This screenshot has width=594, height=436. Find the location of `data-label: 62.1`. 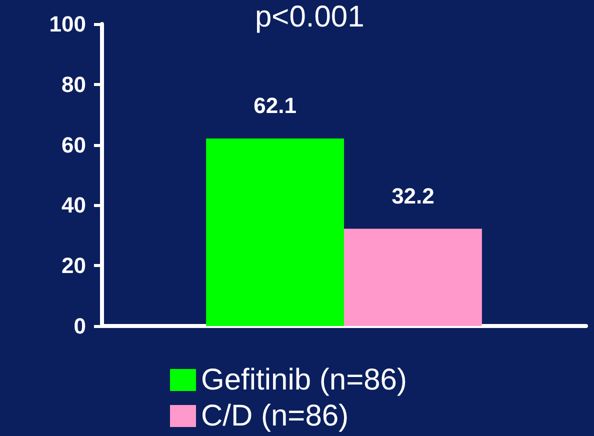

data-label: 62.1 is located at coordinates (275, 105).